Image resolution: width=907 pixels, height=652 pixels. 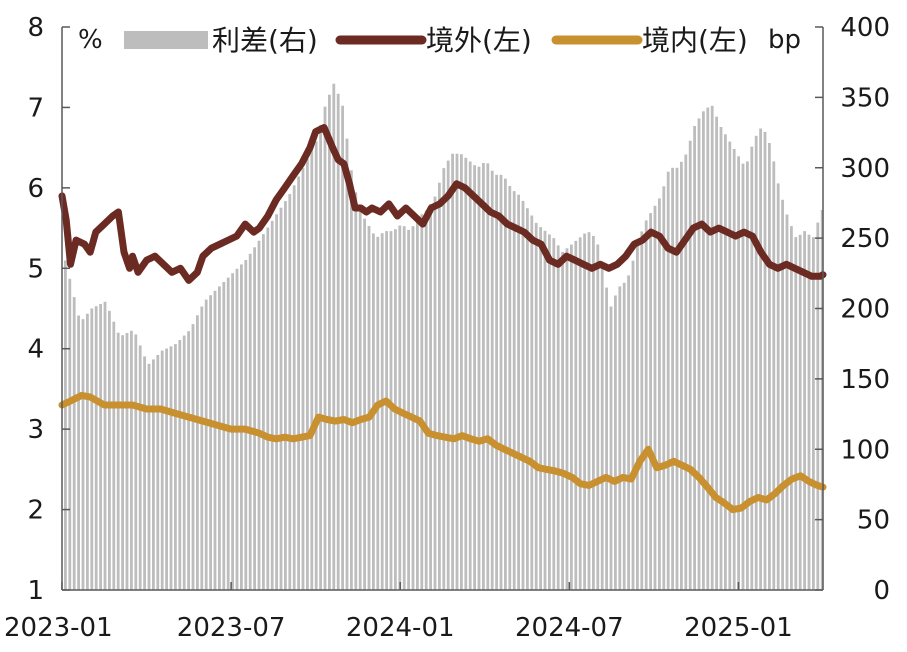 What do you see at coordinates (35, 108) in the screenshot?
I see `left-tick-label: 7` at bounding box center [35, 108].